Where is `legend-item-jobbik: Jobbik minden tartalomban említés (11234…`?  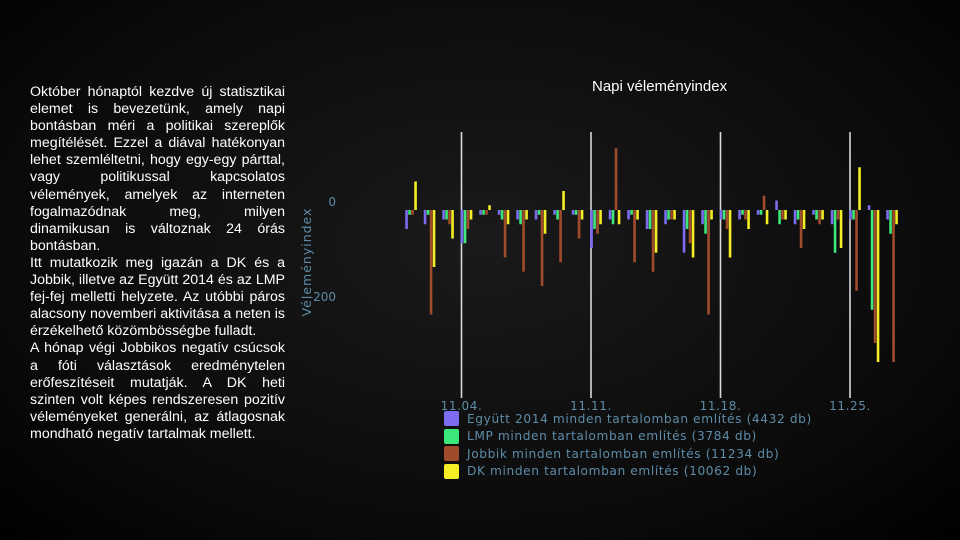 legend-item-jobbik: Jobbik minden tartalomban említés (11234… is located at coordinates (628, 454).